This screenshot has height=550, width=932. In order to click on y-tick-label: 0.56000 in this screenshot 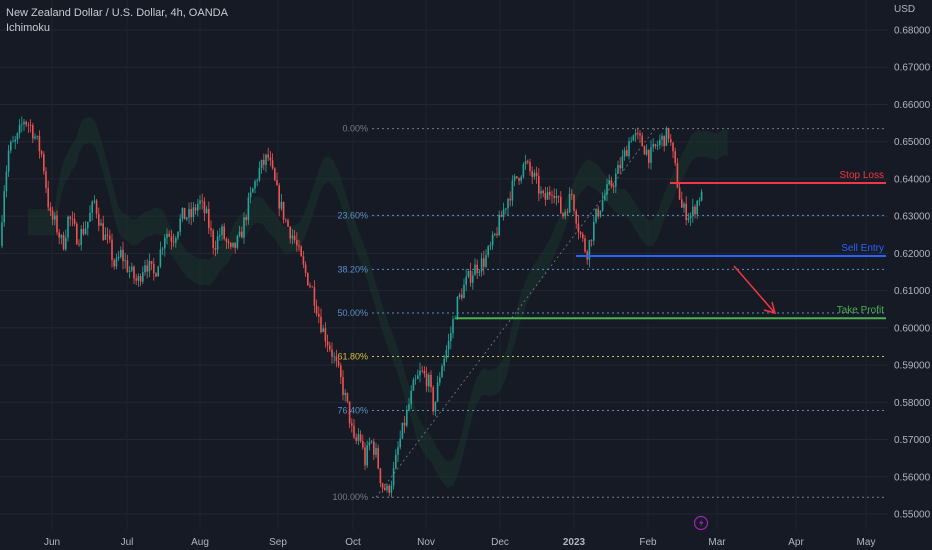, I will do `click(912, 477)`.